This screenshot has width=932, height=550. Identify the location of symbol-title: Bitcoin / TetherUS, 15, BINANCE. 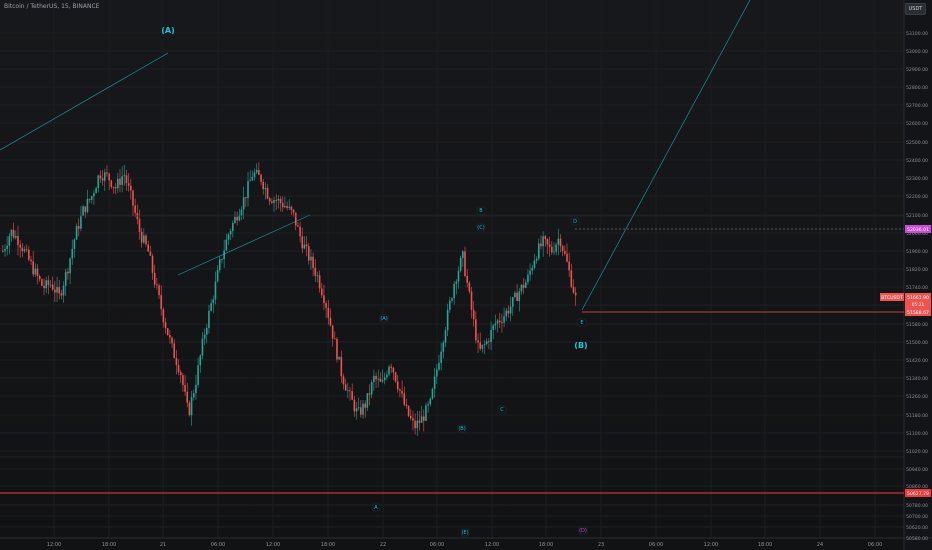
(52, 6).